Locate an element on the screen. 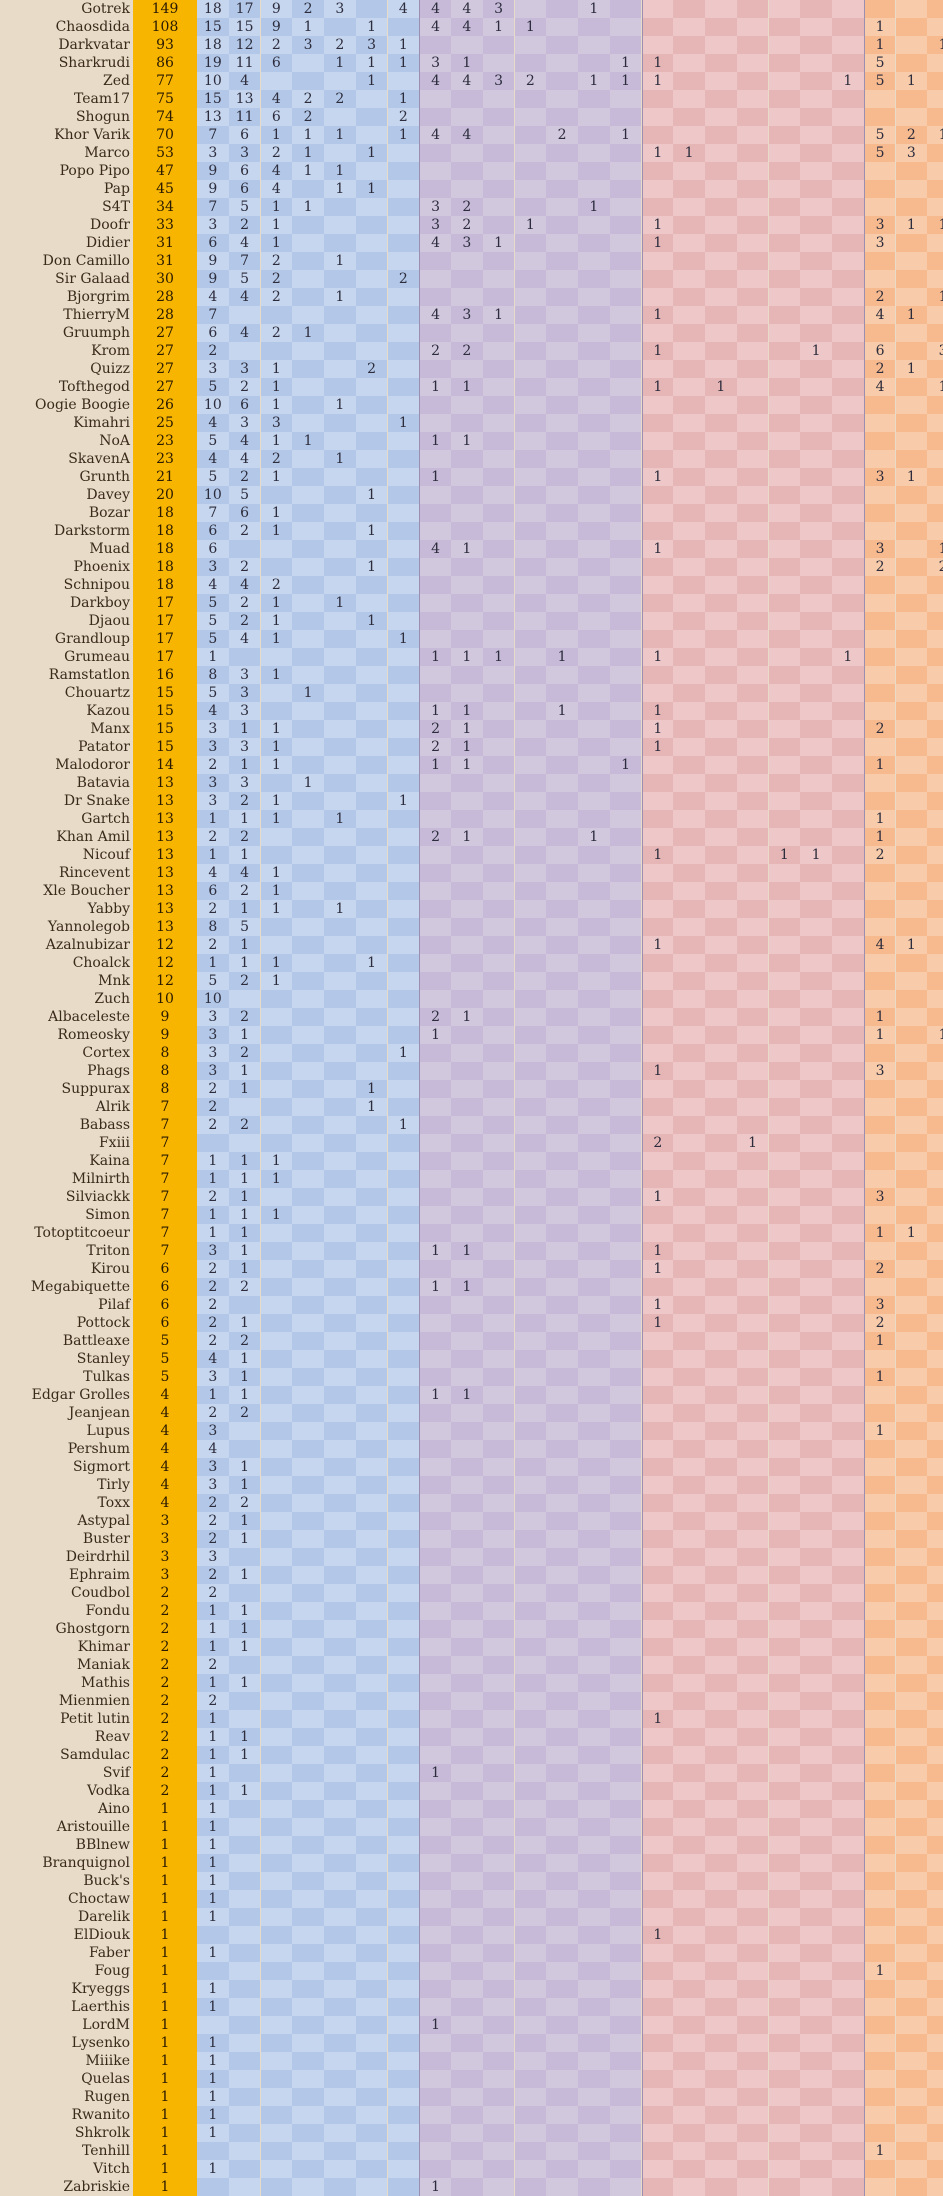 This screenshot has width=943, height=2196. player-name: Yannolegob is located at coordinates (65, 927).